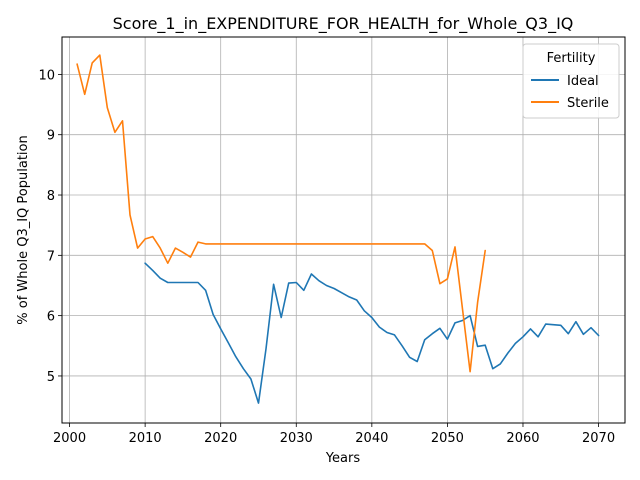 The height and width of the screenshot is (480, 640). Describe the element at coordinates (571, 58) in the screenshot. I see `legend-title: Fertility` at that location.